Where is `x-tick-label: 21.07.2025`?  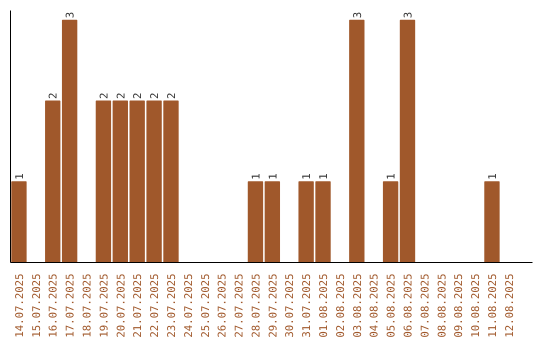
x-tick-label: 21.07.2025 is located at coordinates (137, 306).